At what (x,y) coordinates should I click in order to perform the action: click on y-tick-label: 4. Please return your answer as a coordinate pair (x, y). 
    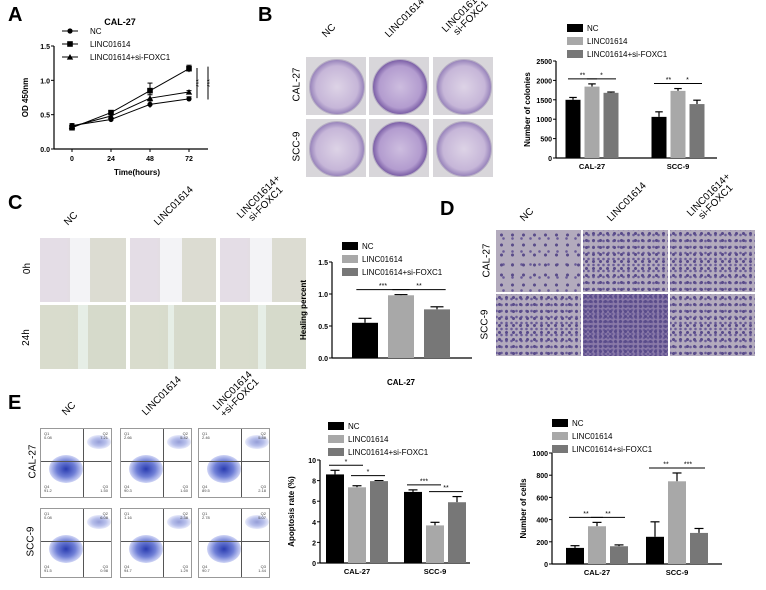
    Looking at the image, I should click on (314, 523).